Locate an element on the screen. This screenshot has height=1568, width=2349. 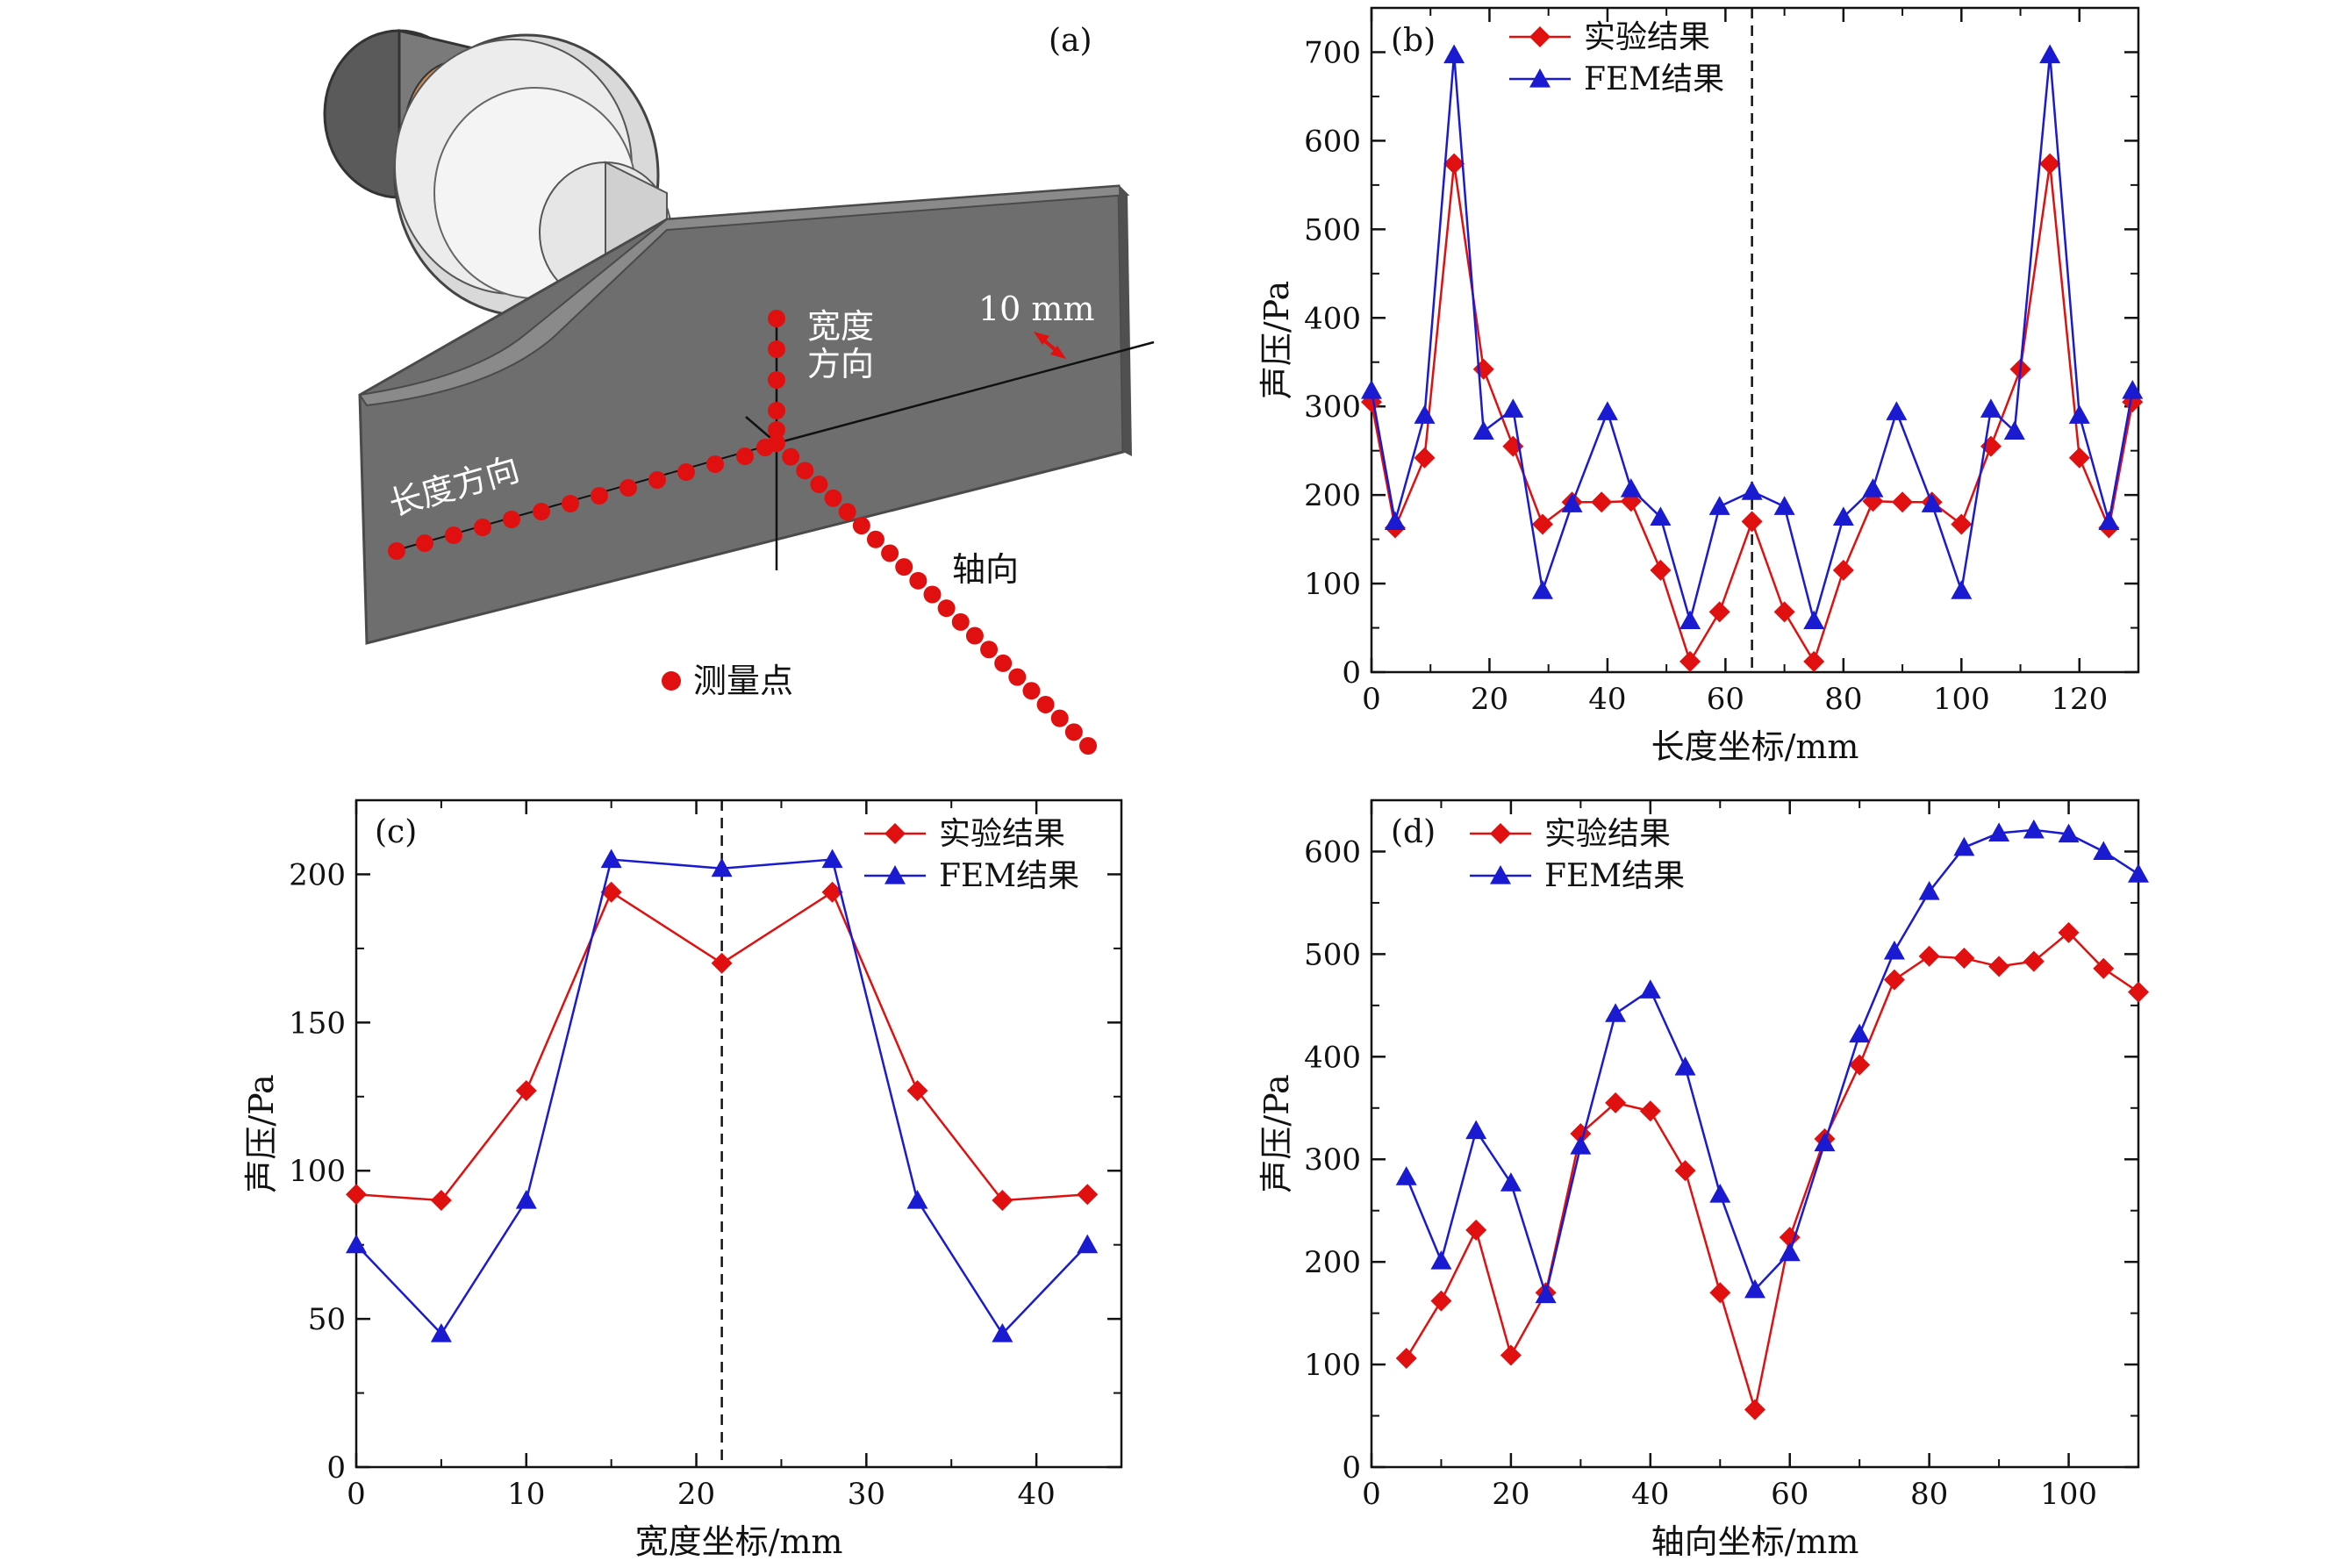
x-tick-label: 30 is located at coordinates (866, 1494).